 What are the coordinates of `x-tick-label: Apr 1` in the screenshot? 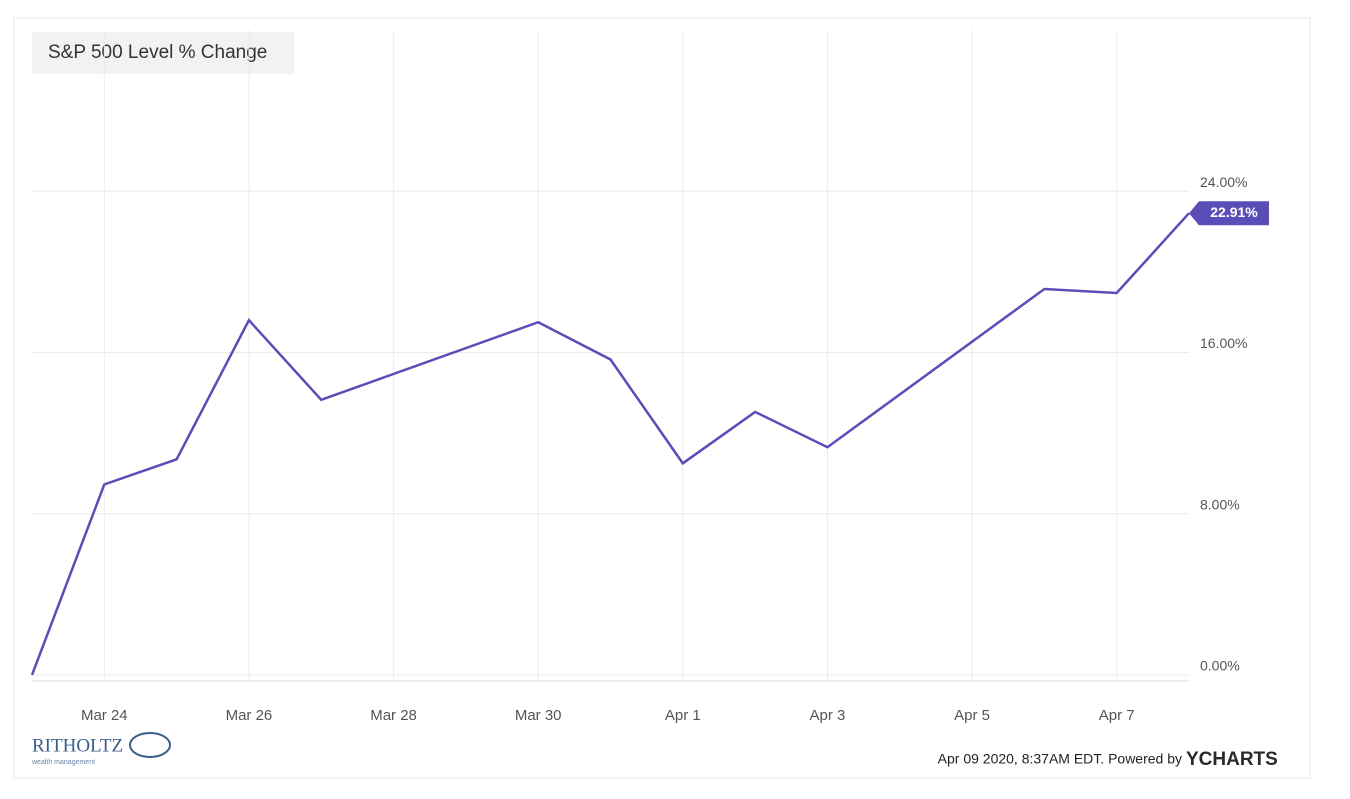 It's located at (683, 715).